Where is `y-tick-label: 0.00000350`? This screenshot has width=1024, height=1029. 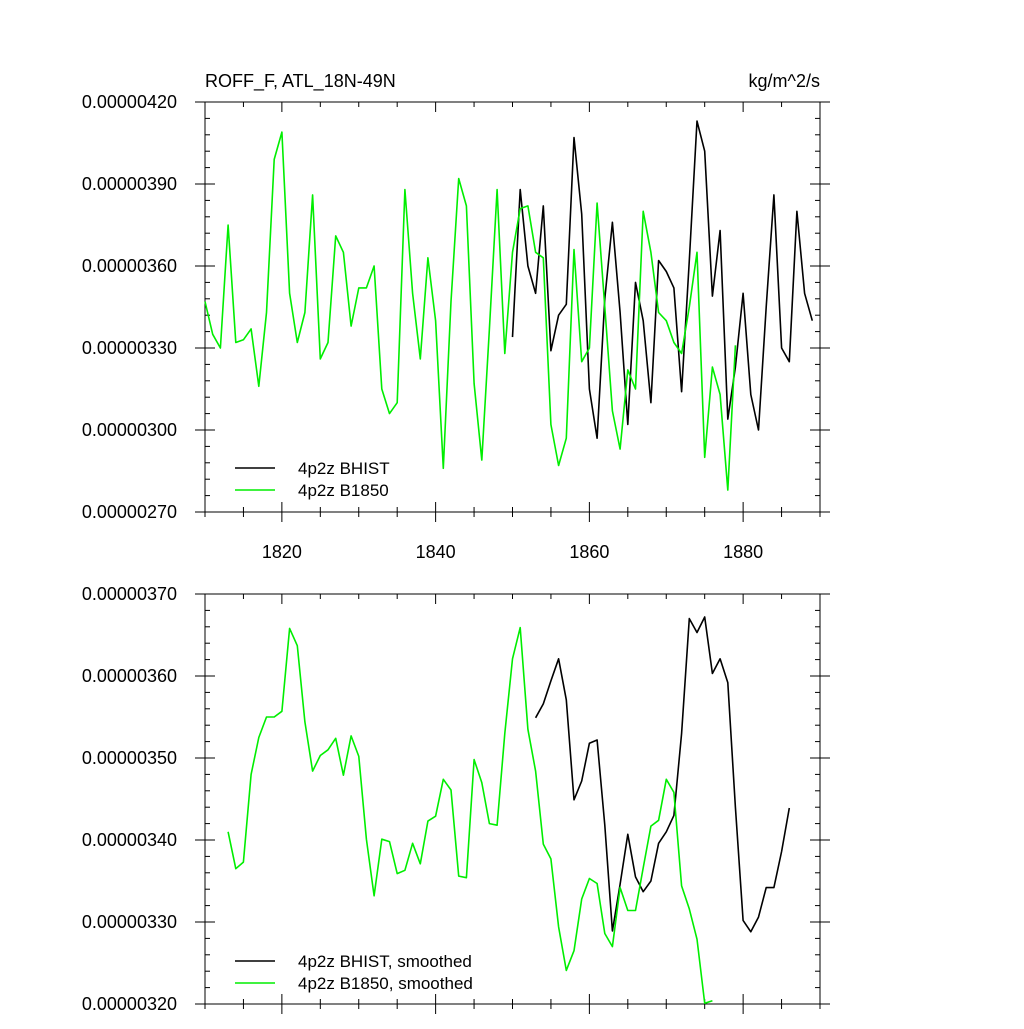
y-tick-label: 0.00000350 is located at coordinates (129, 758).